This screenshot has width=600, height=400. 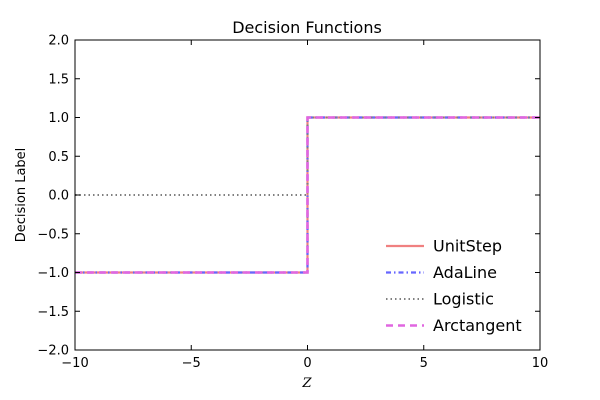 I want to click on y-tick-label: −1.0, so click(x=53, y=273).